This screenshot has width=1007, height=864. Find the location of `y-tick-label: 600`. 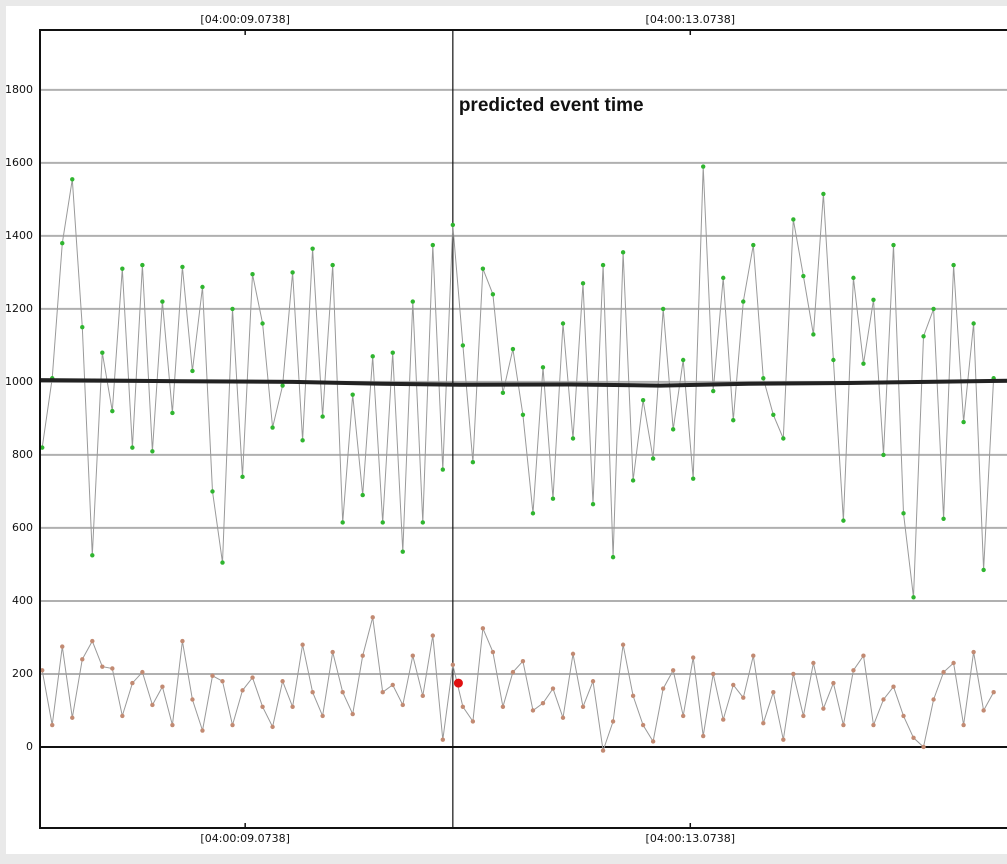

y-tick-label: 600 is located at coordinates (22, 527).